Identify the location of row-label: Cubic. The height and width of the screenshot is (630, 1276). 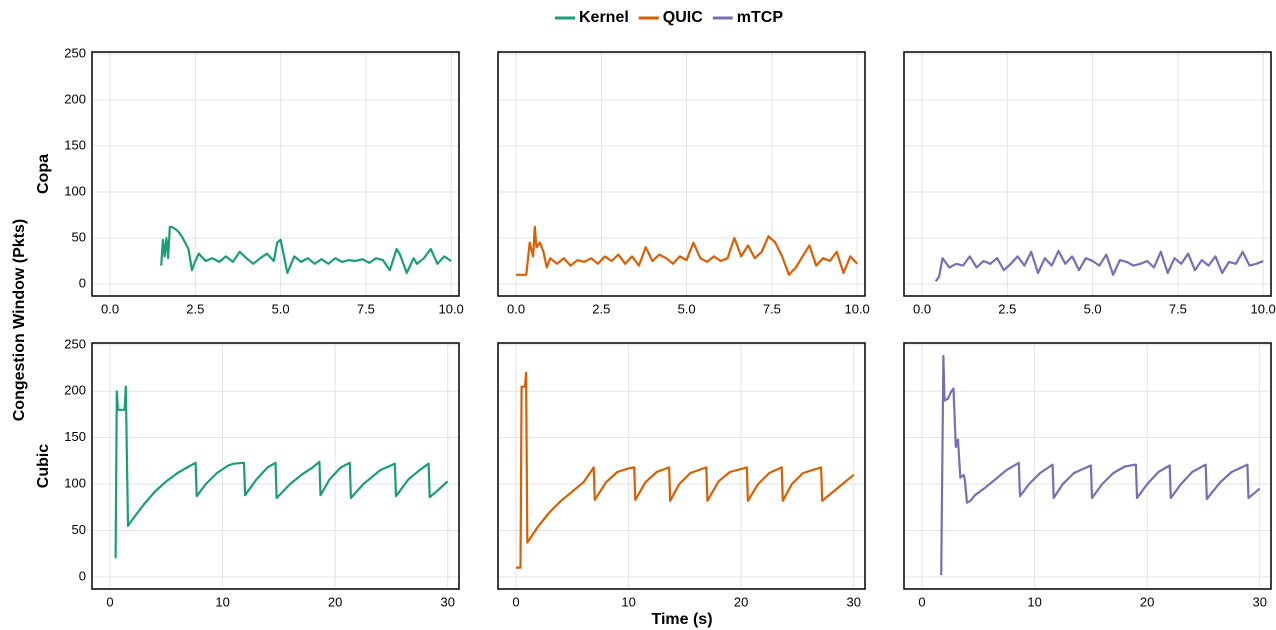
(43, 466).